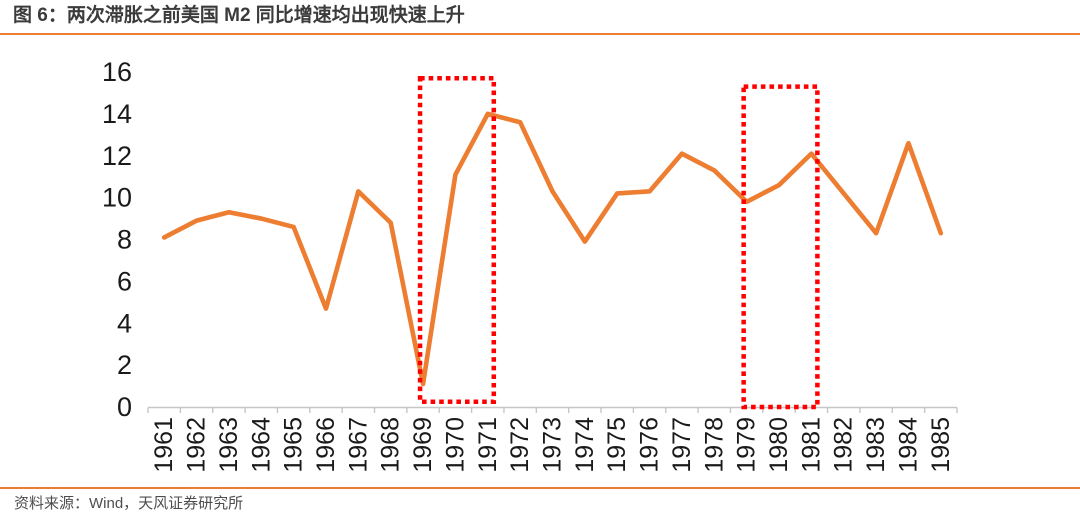 The width and height of the screenshot is (1080, 524). Describe the element at coordinates (124, 323) in the screenshot. I see `y-axis-label: 4` at that location.